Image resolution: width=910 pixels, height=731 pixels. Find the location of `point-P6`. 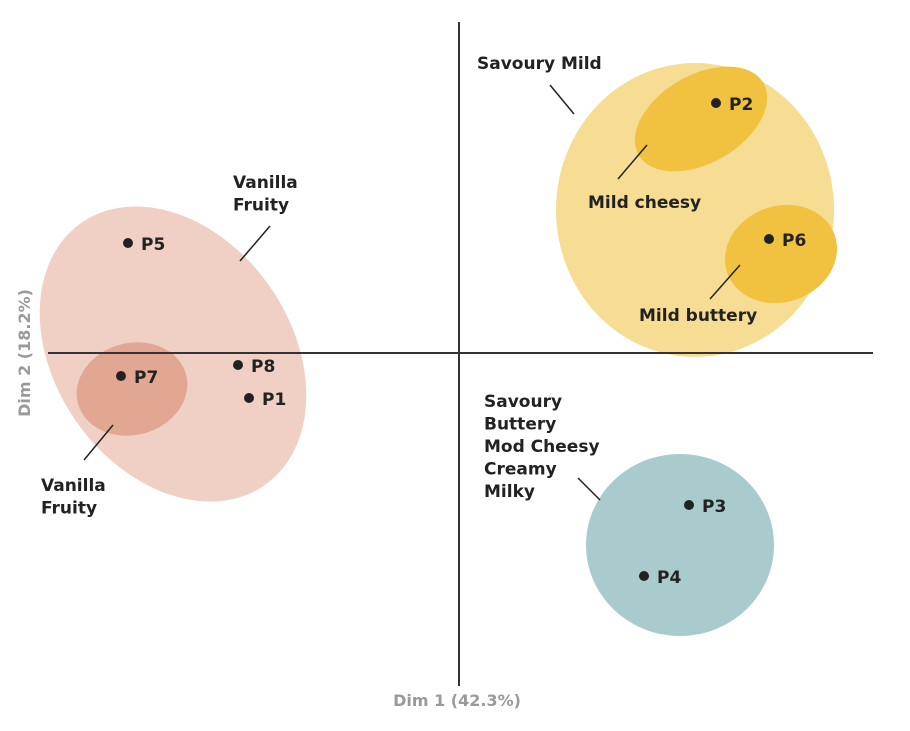

point-P6 is located at coordinates (769, 239).